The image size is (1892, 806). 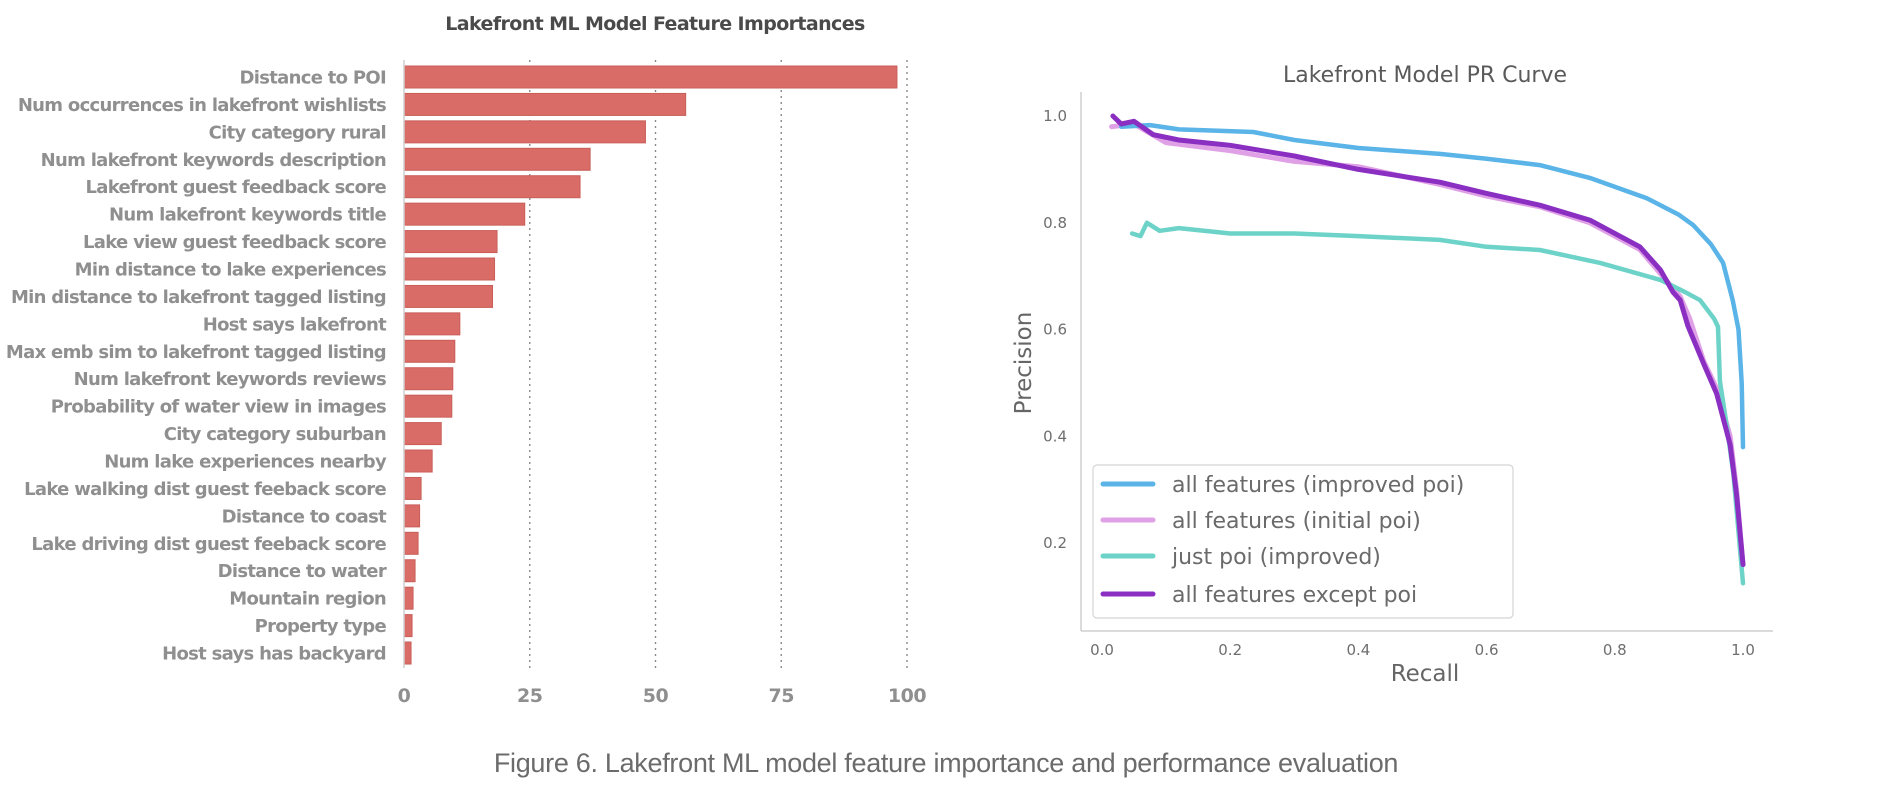 What do you see at coordinates (274, 654) in the screenshot?
I see `category-label: Host says has backyard` at bounding box center [274, 654].